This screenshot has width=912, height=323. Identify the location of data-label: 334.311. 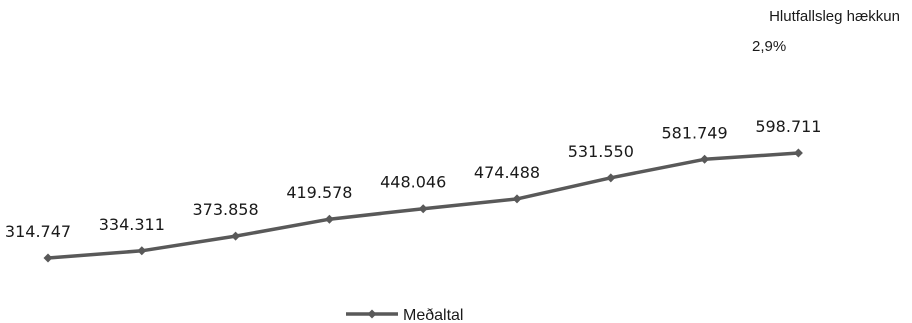
(132, 224).